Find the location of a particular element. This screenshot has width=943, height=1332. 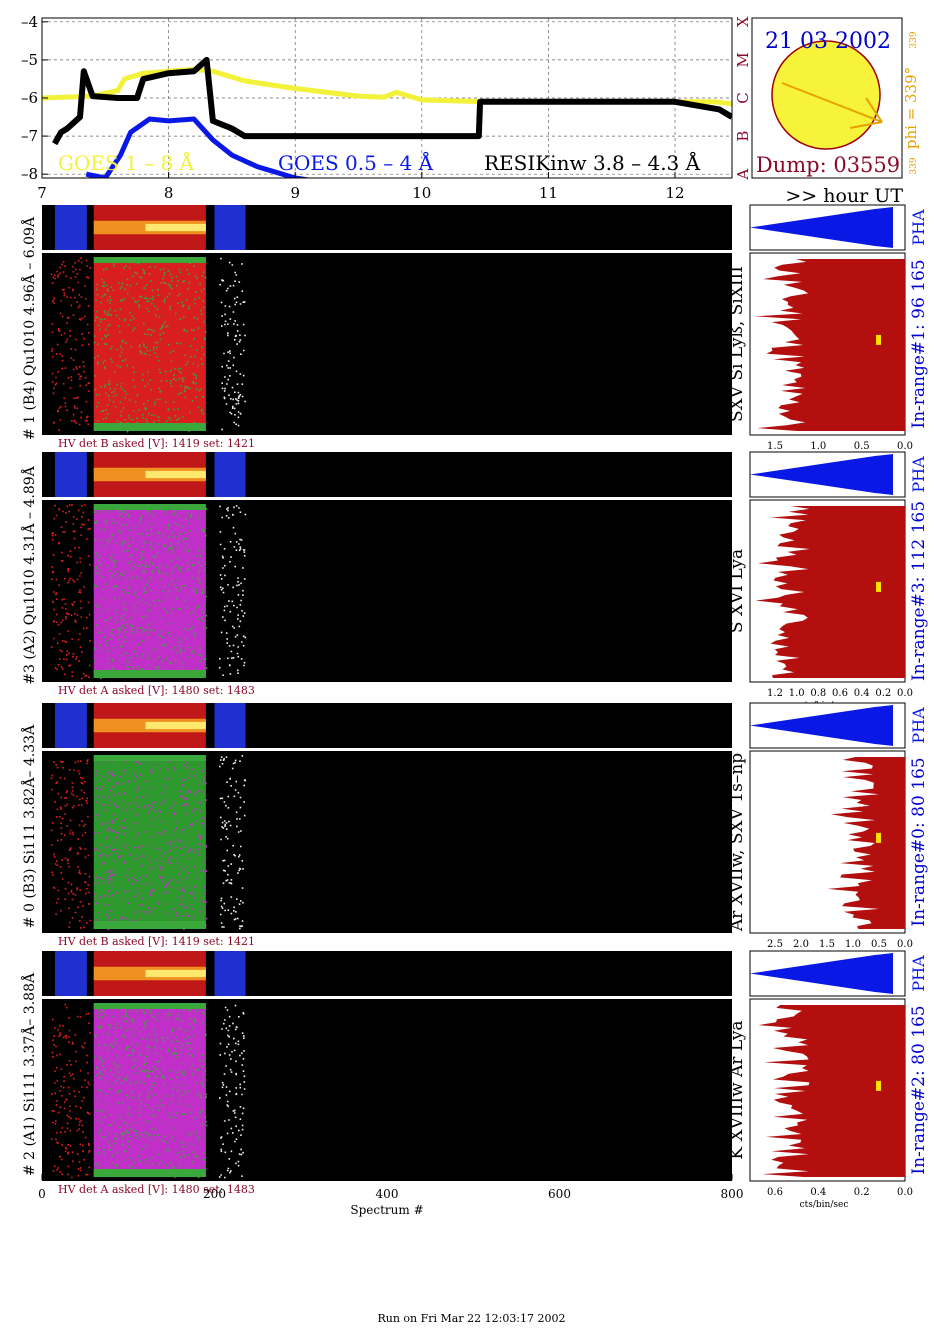

phi-label: phi = 339° is located at coordinates (911, 108).